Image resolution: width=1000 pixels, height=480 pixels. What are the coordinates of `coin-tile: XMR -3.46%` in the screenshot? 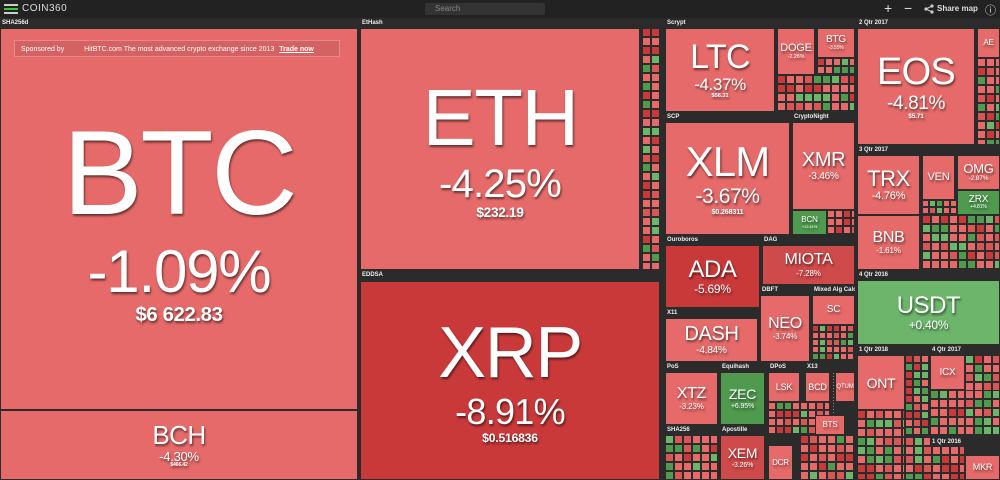 It's located at (823, 166).